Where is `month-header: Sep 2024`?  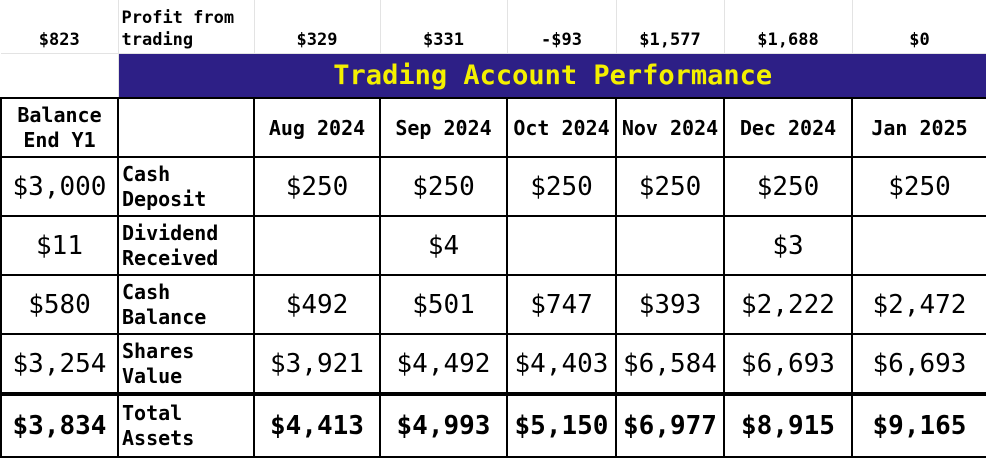
month-header: Sep 2024 is located at coordinates (443, 127).